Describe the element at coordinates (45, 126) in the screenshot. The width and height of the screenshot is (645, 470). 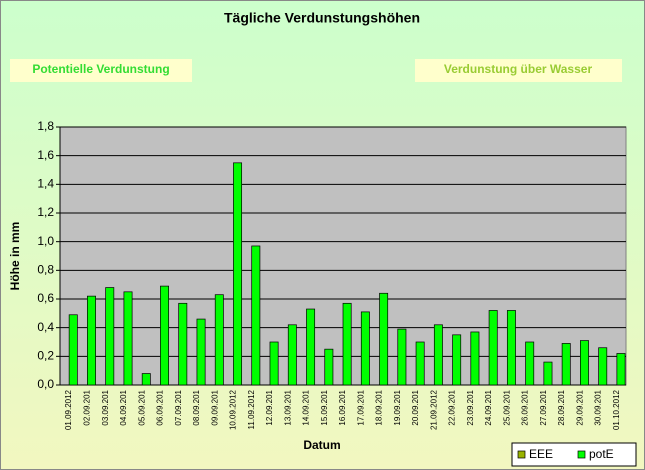
I see `y-tick-label: 1,8` at that location.